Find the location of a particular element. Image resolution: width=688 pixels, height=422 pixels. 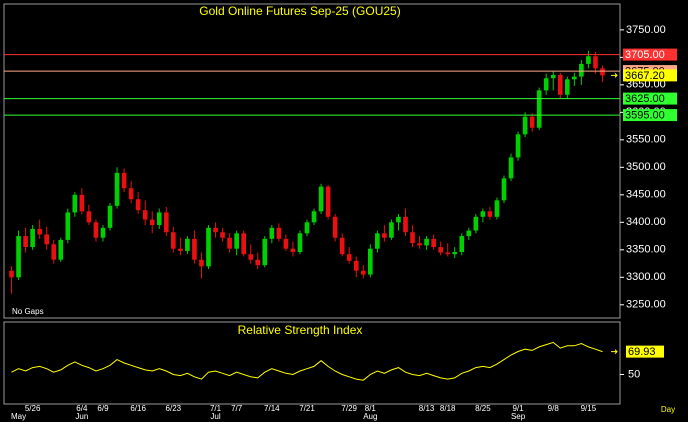

x-tick-label: 7/14 is located at coordinates (272, 408).